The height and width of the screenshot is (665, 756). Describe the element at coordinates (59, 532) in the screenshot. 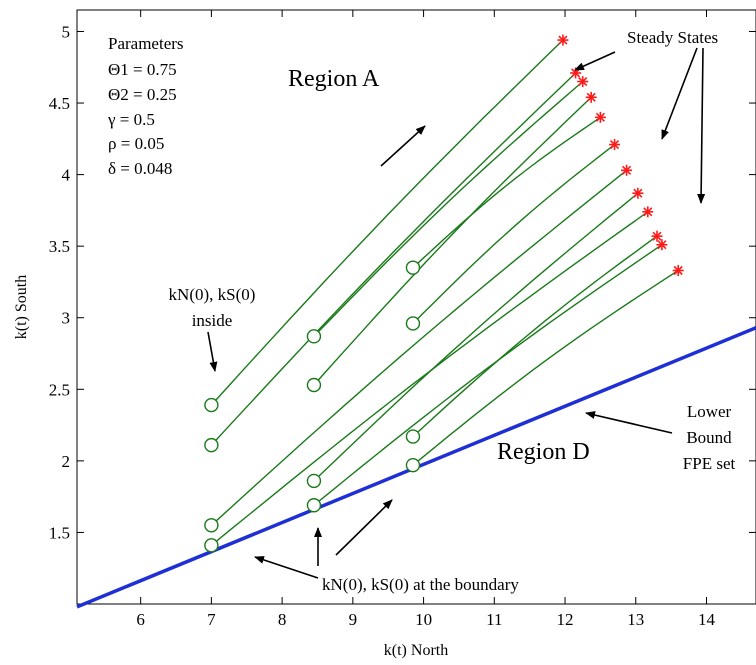

I see `y-tick-label: 1.5` at that location.